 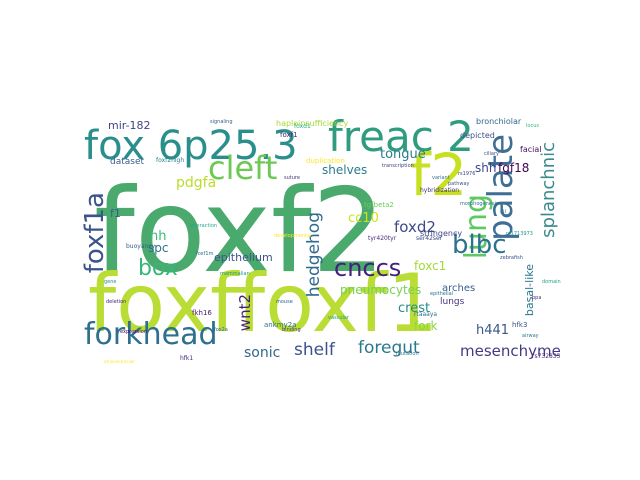 What do you see at coordinates (530, 336) in the screenshot?
I see `cloud-word: airway` at bounding box center [530, 336].